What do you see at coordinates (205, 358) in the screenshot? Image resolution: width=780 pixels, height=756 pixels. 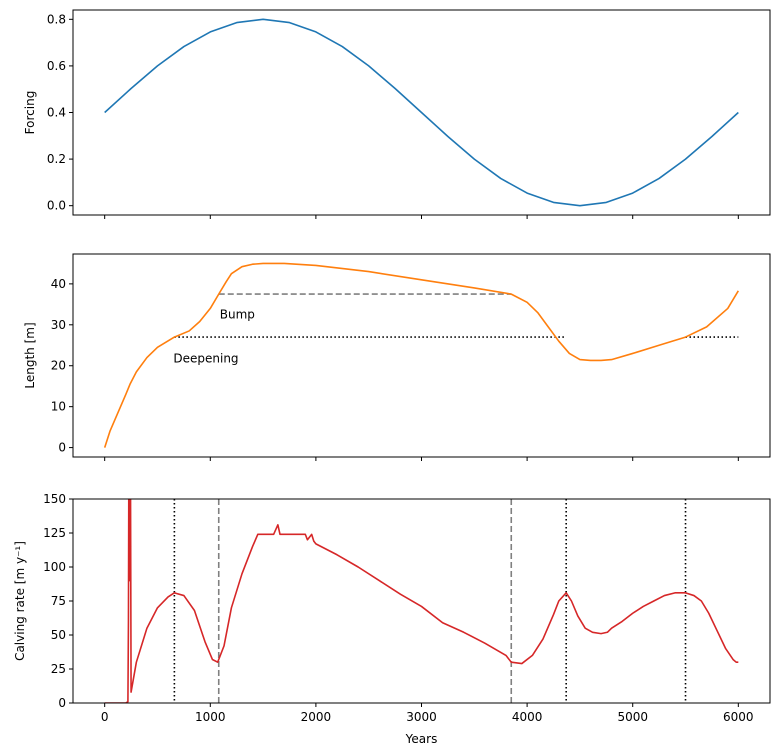 I see `deepening-annotation: Deepening` at bounding box center [205, 358].